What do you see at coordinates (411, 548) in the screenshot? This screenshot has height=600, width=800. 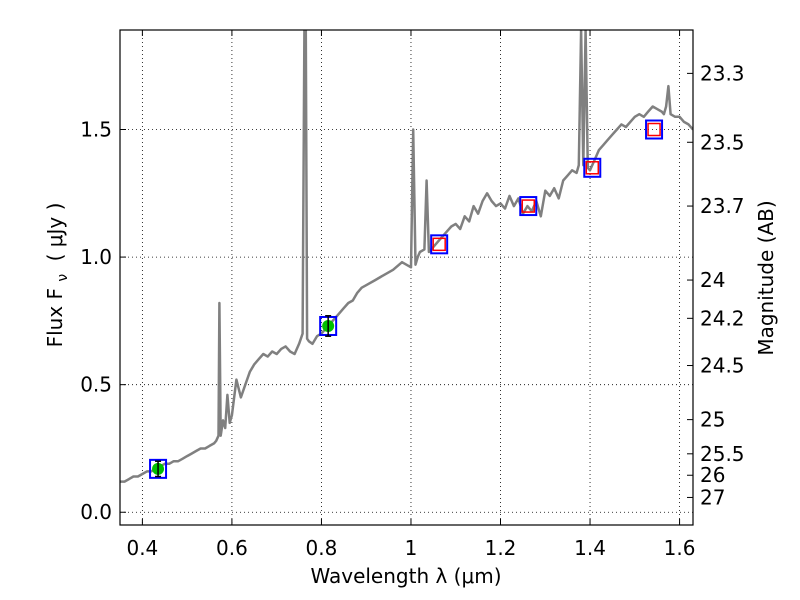 I see `x-tick-label: 1` at bounding box center [411, 548].